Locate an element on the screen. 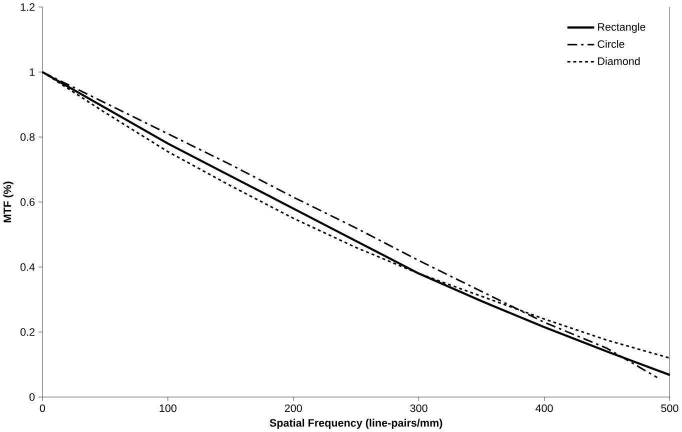 This screenshot has height=432, width=682. y-tick-label: 1.2 is located at coordinates (27, 7).